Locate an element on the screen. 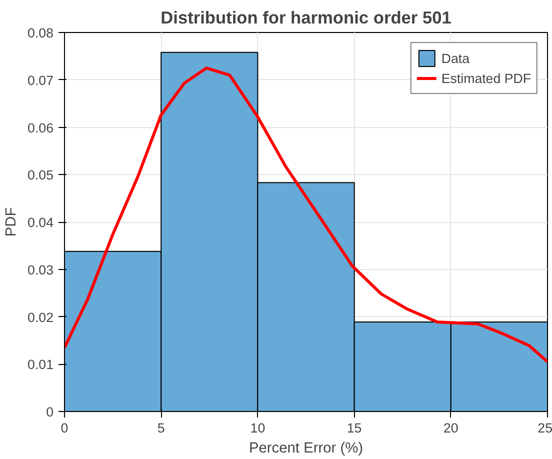 The width and height of the screenshot is (552, 459). y-tick-label: 0 is located at coordinates (50, 412).